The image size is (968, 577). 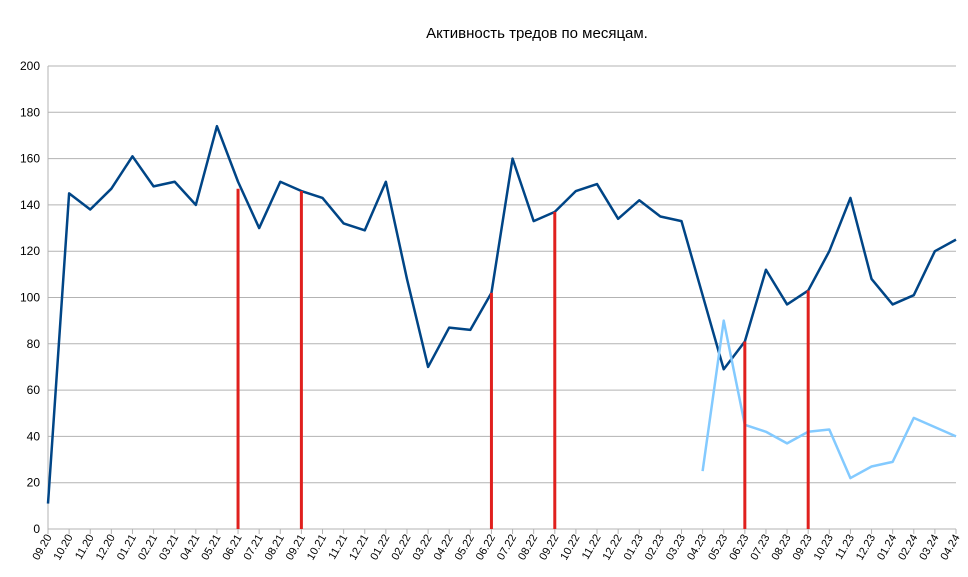 I want to click on x-tick-label: 02.21, so click(x=148, y=548).